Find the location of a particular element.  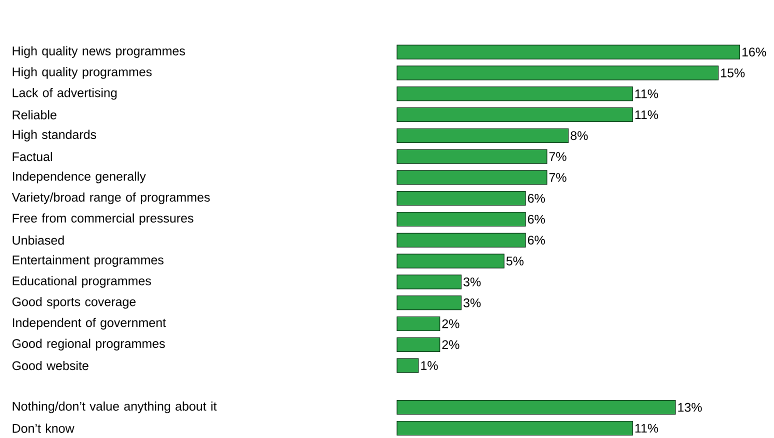

y-tick-label: Free from commercial pressures is located at coordinates (103, 219).